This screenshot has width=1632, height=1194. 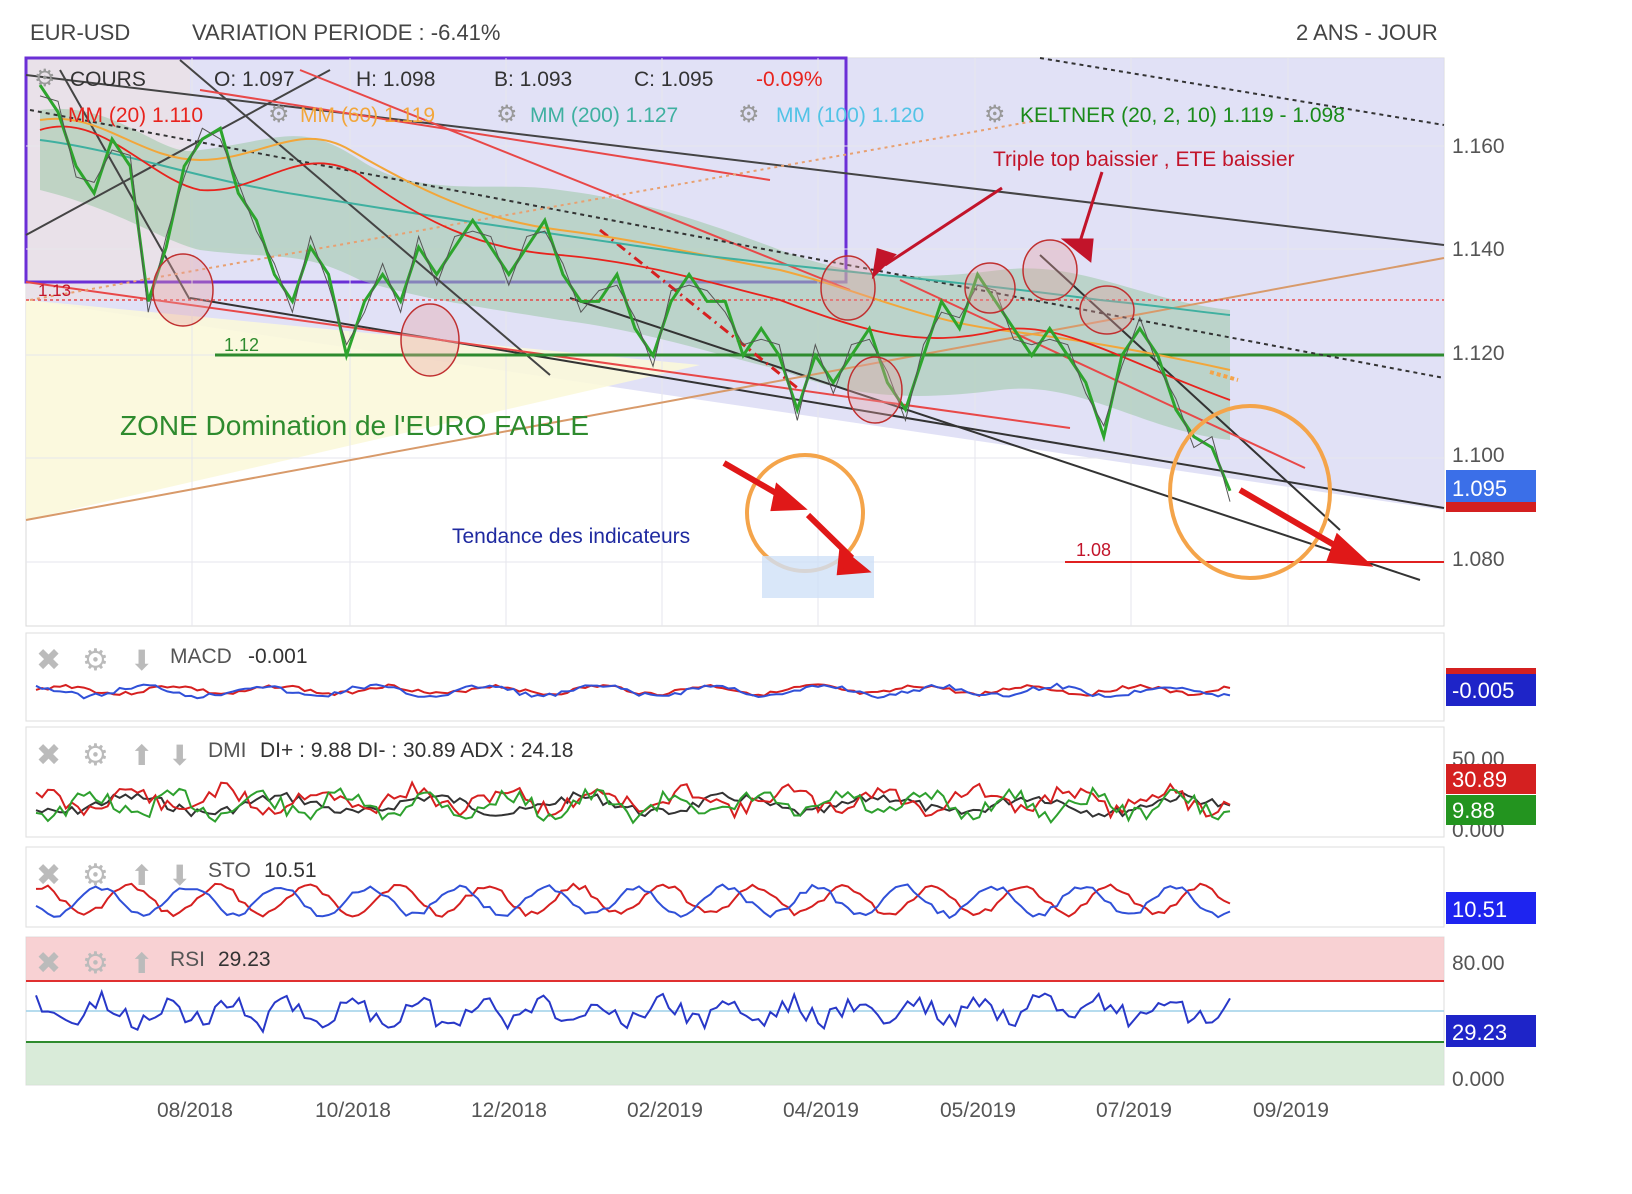 What do you see at coordinates (821, 1110) in the screenshot?
I see `x-tick: 04/2019` at bounding box center [821, 1110].